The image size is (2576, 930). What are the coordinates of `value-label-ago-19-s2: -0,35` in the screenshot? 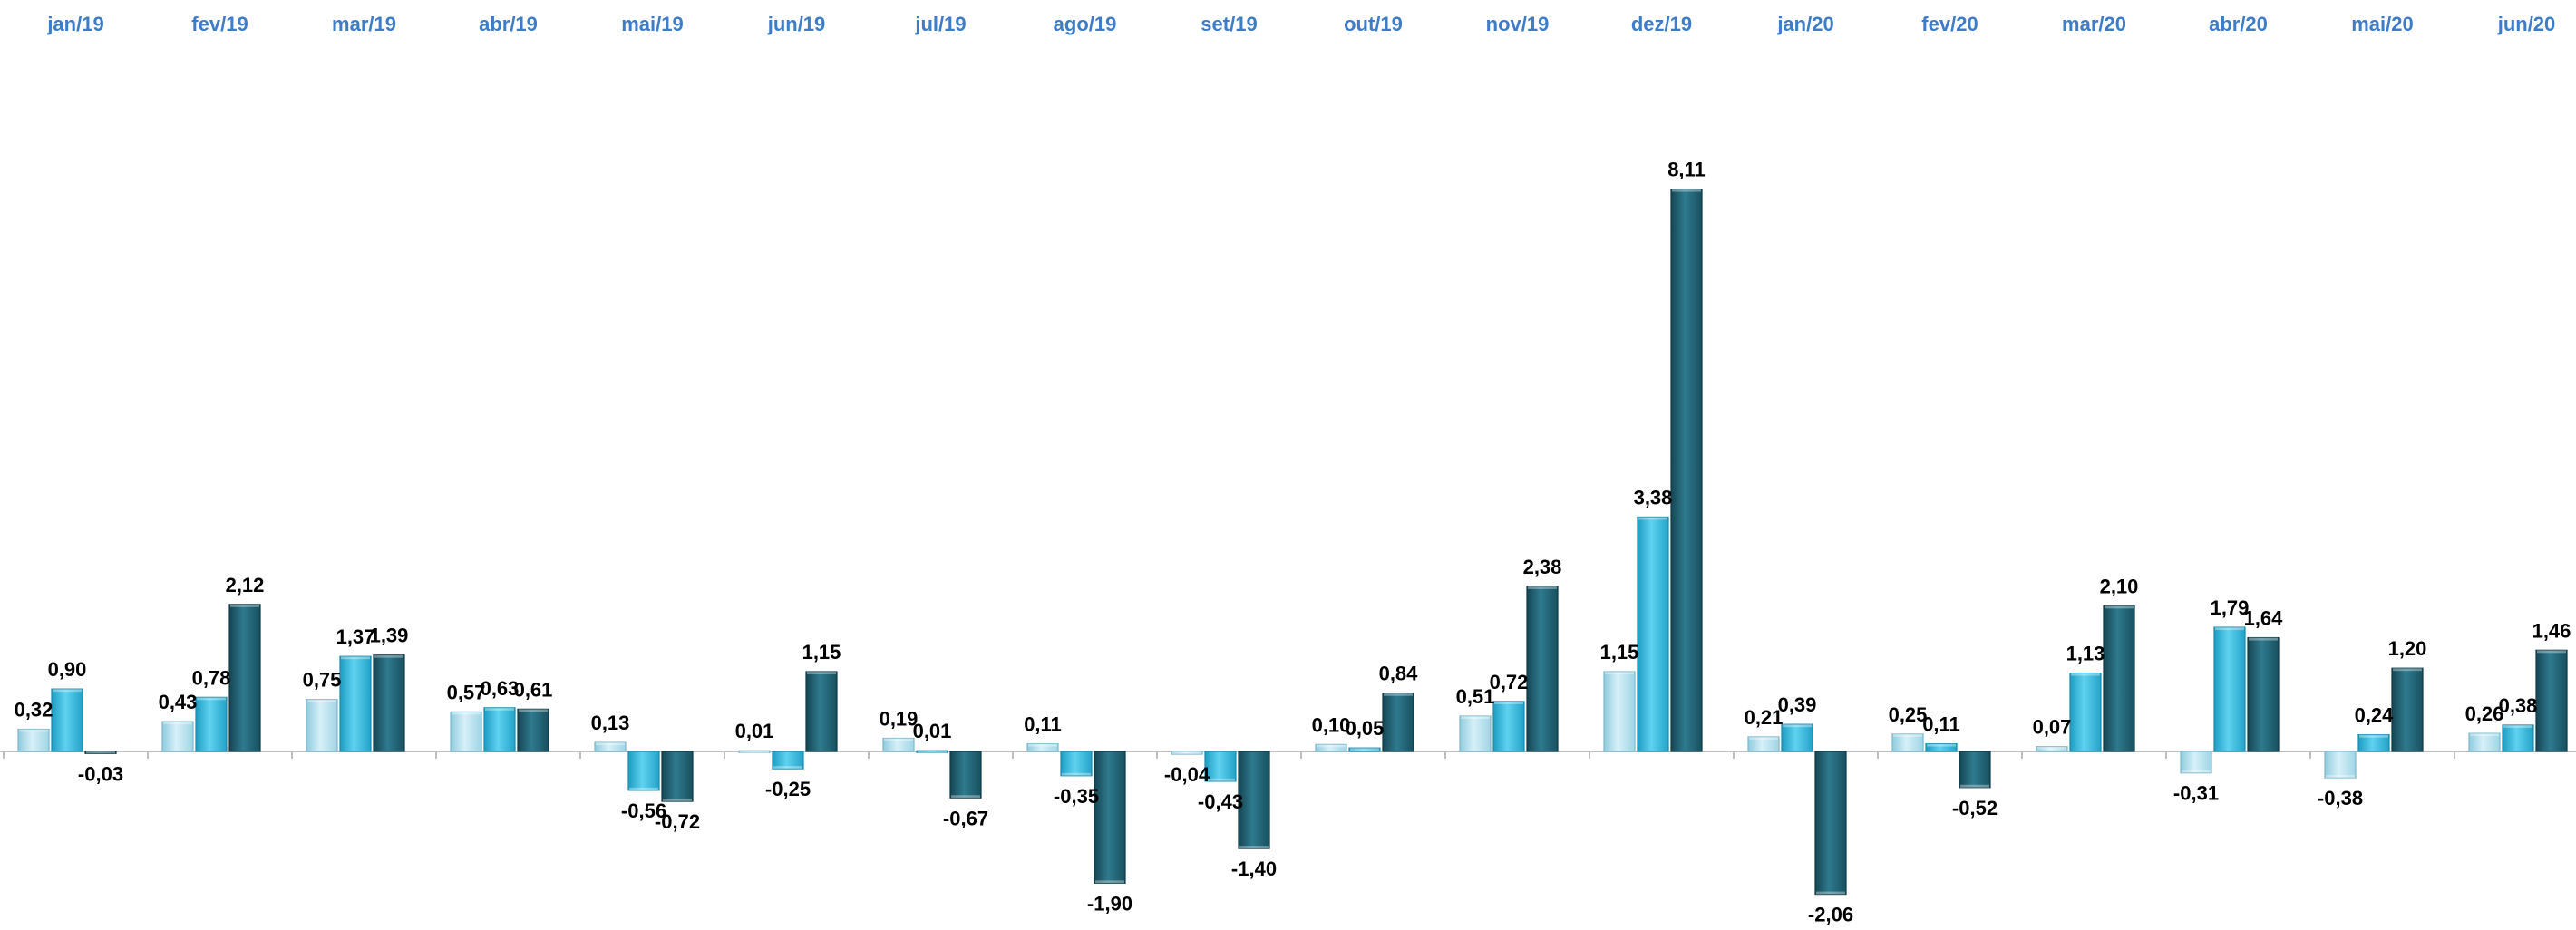 It's located at (1076, 796).